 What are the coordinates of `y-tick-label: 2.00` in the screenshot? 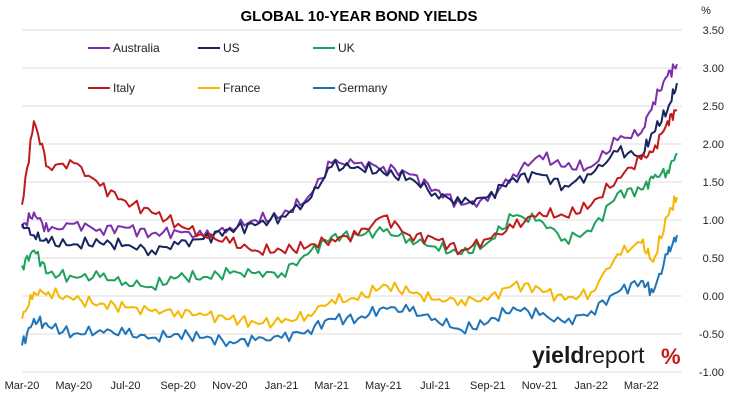 It's located at (713, 145).